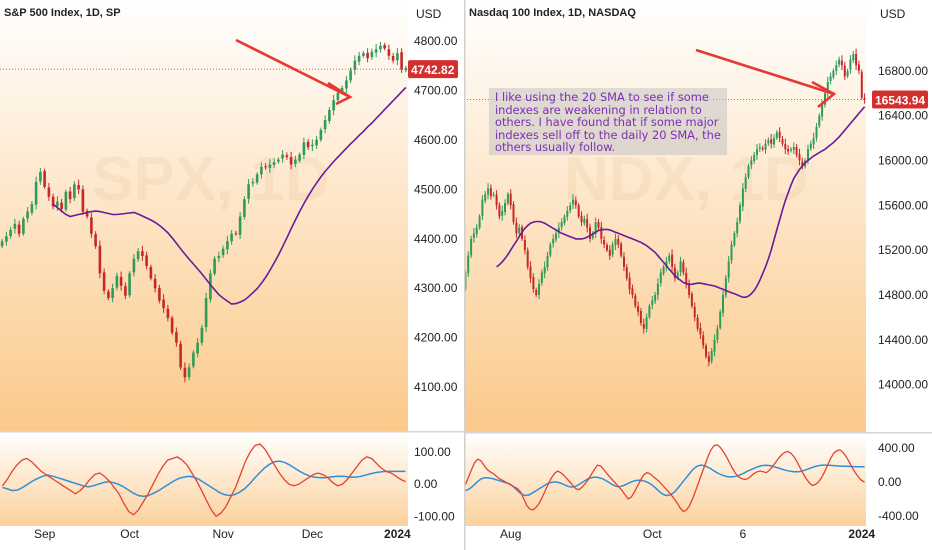 This screenshot has width=932, height=550. Describe the element at coordinates (434, 516) in the screenshot. I see `oscillator-tick-label: -100.00` at that location.